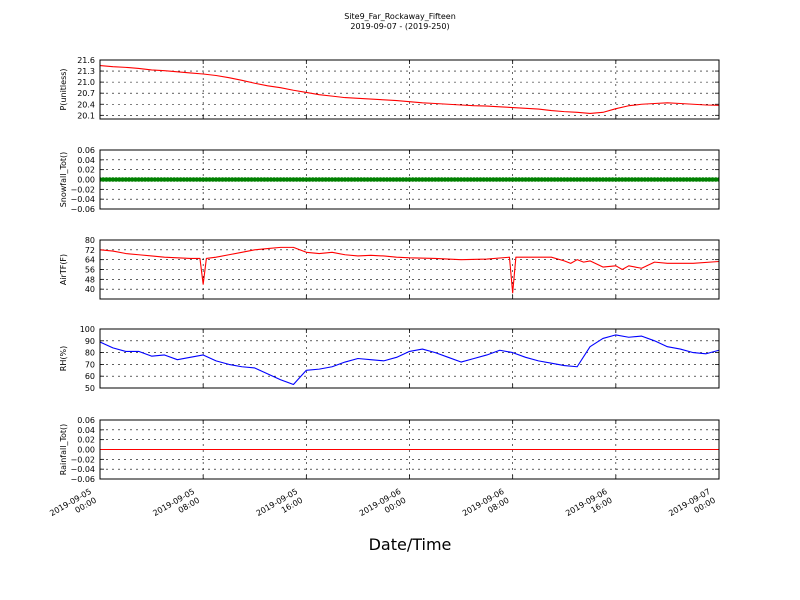  I want to click on y-tick-label: 90, so click(90, 341).